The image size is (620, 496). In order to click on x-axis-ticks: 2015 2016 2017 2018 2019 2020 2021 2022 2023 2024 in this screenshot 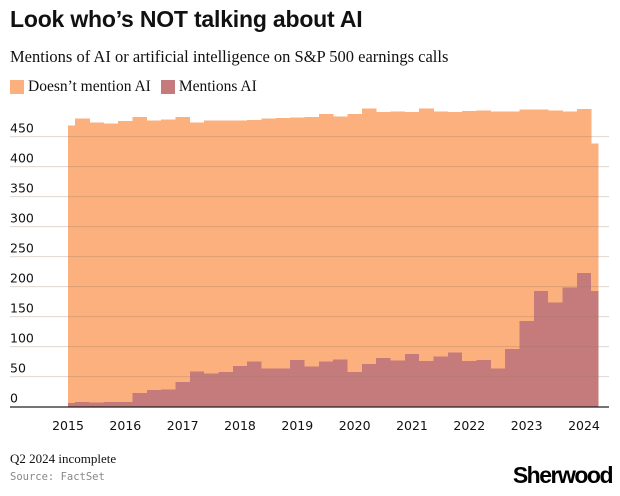, I will do `click(326, 425)`.